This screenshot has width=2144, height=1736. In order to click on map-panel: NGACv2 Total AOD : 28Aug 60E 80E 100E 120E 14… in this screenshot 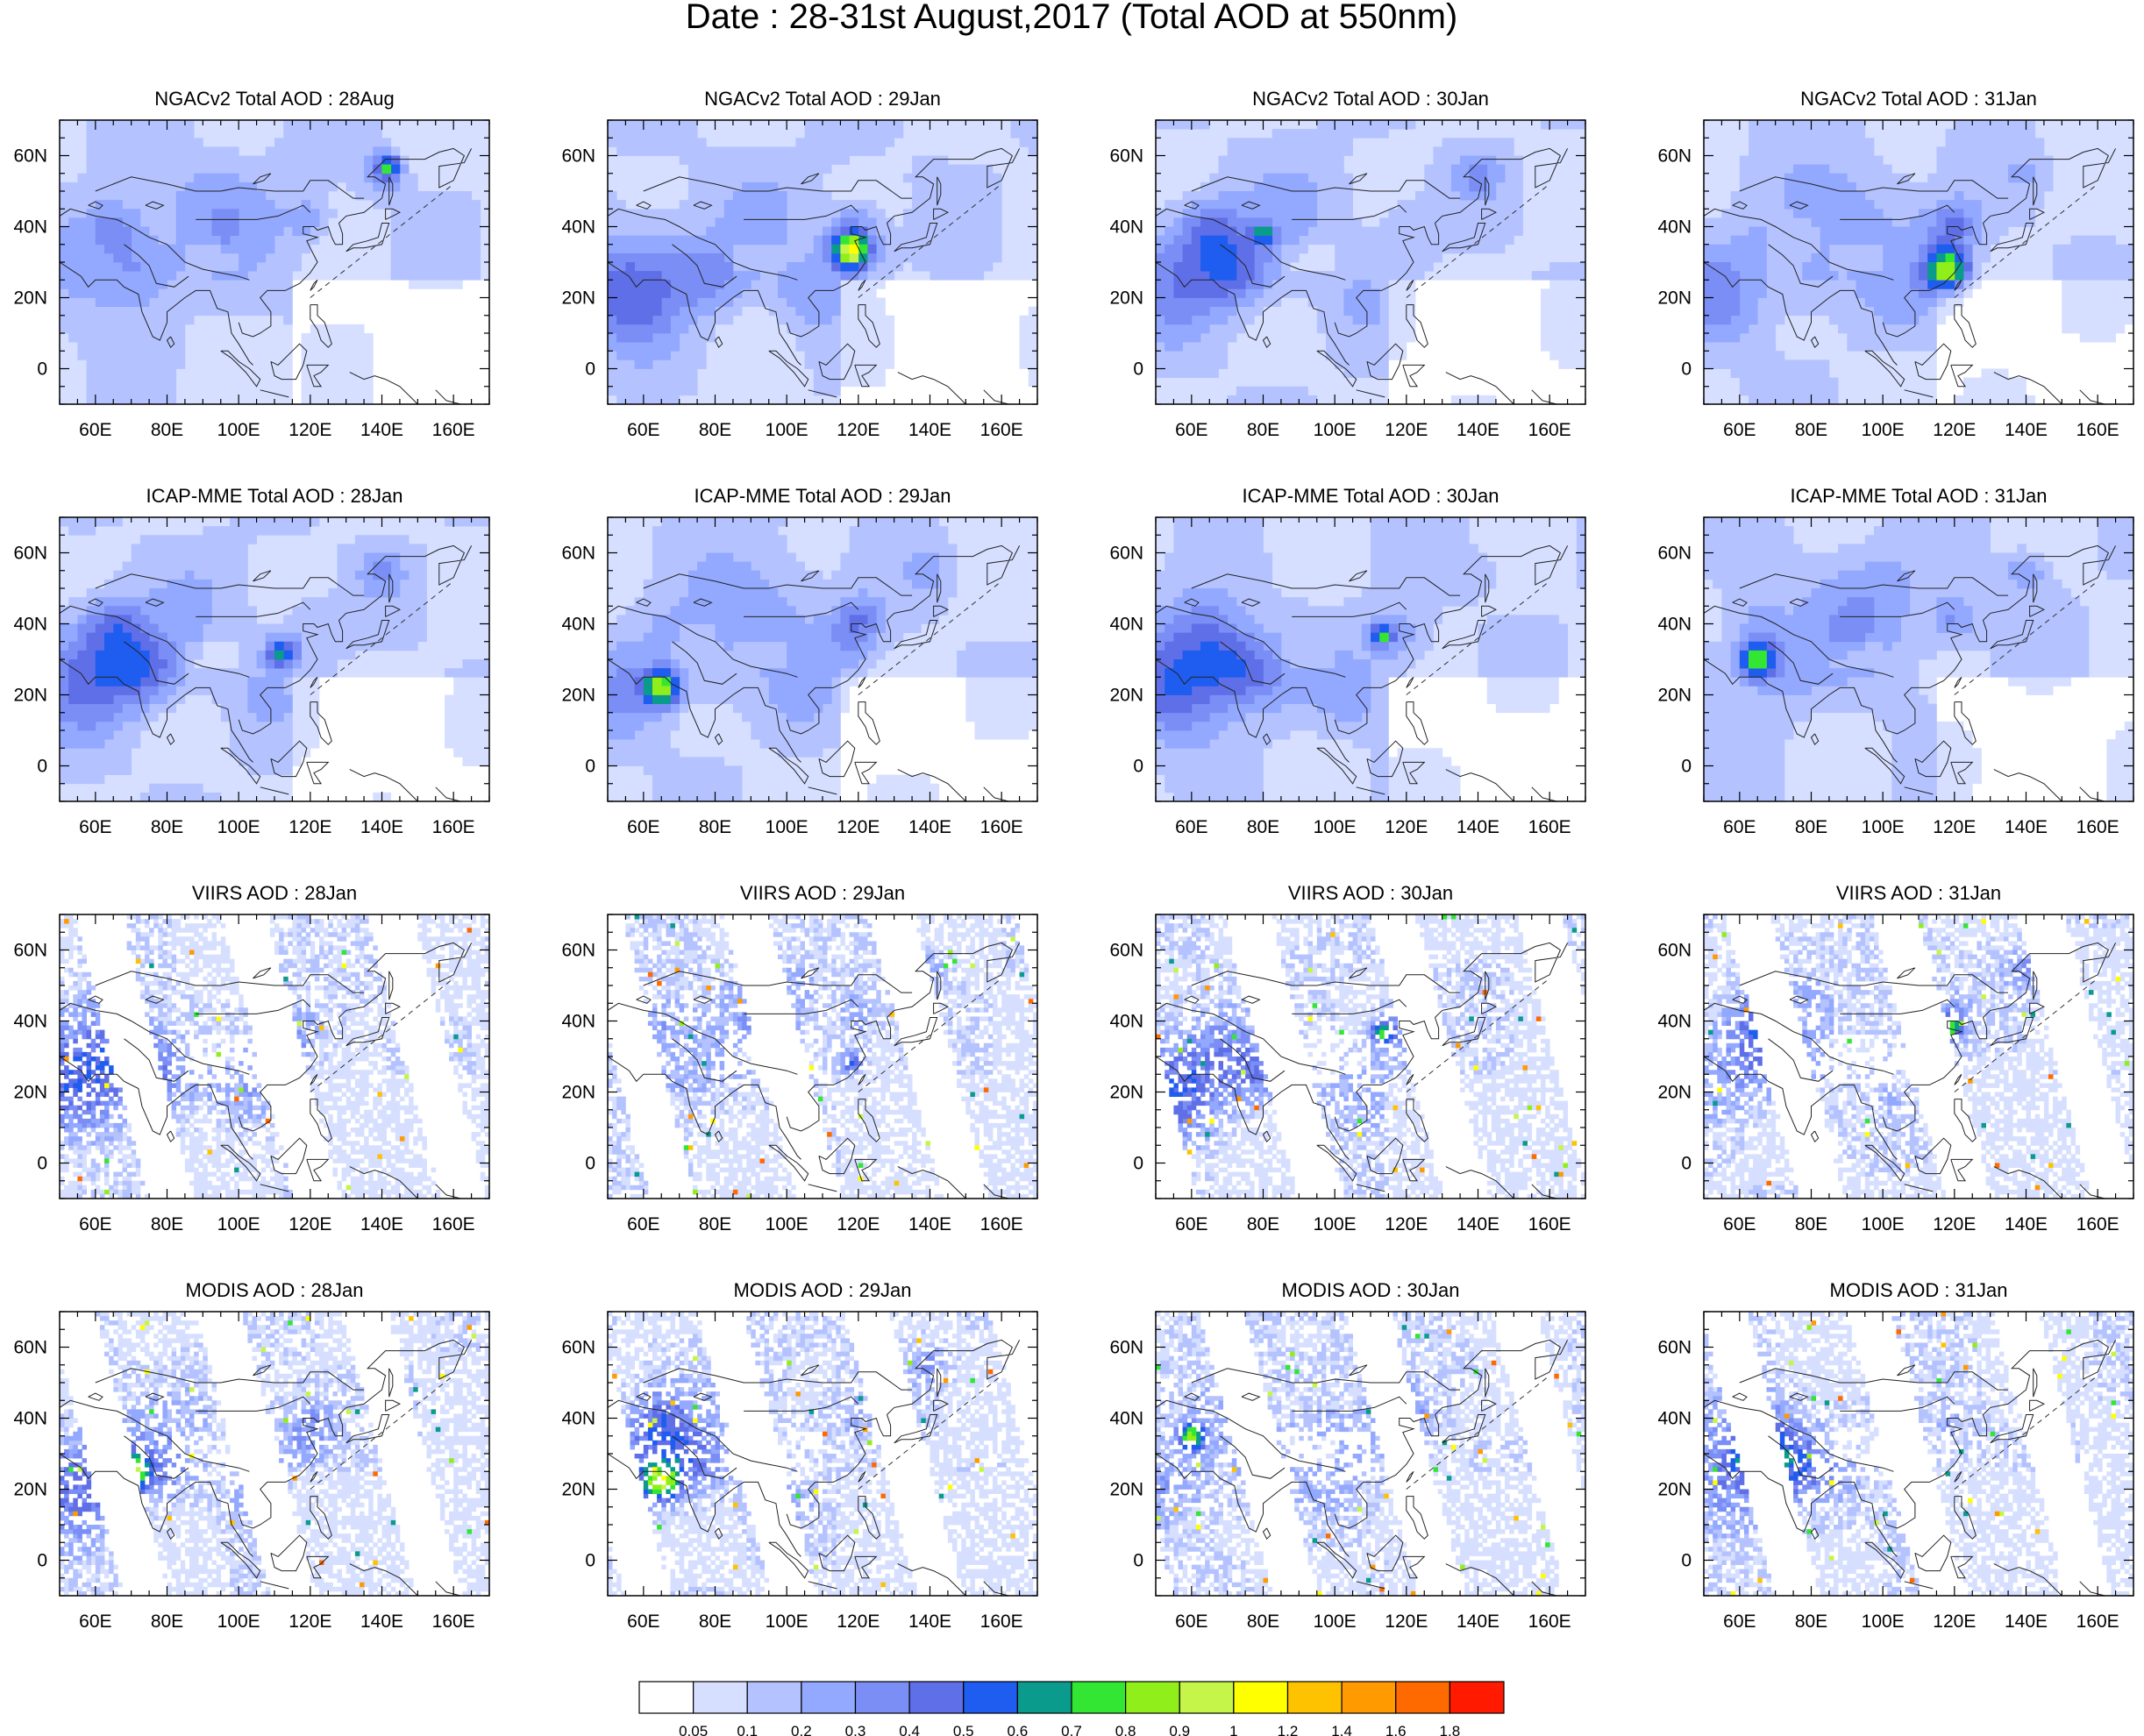, I will do `click(251, 264)`.